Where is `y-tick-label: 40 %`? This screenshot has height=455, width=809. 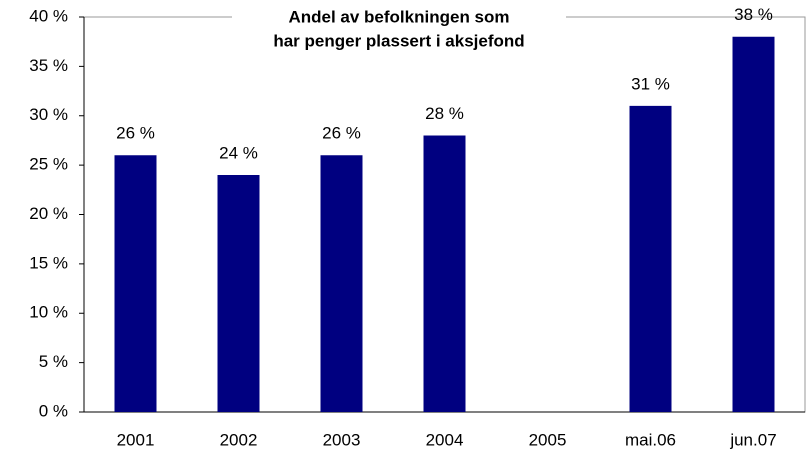
y-tick-label: 40 % is located at coordinates (48, 15).